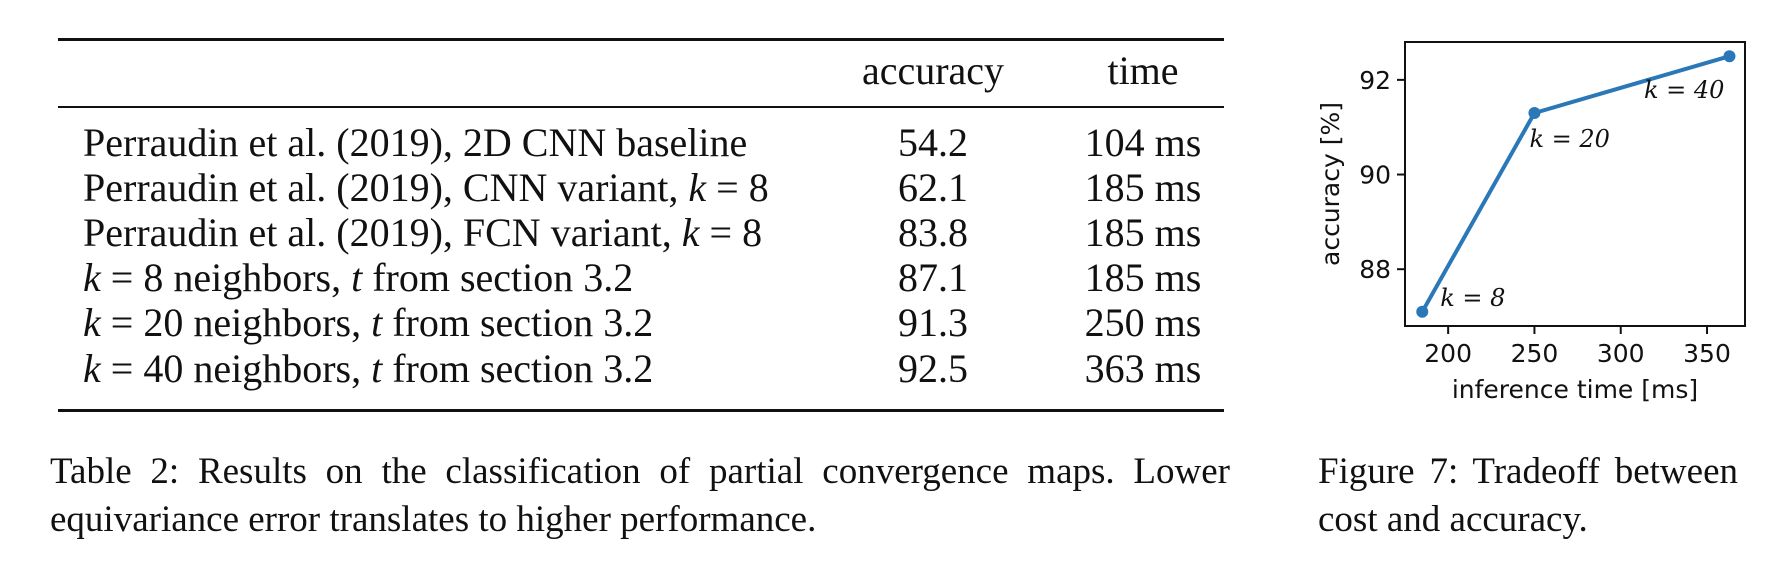 The image size is (1777, 571). Describe the element at coordinates (1375, 269) in the screenshot. I see `y-tick-label: 88` at that location.